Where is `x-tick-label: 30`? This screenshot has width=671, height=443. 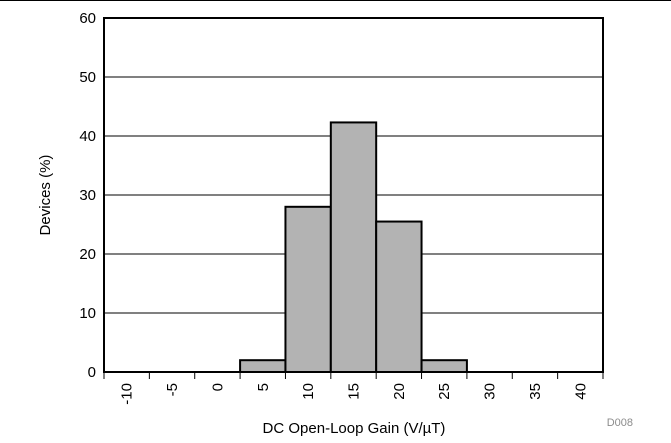 x-tick-label: 30 is located at coordinates (490, 391).